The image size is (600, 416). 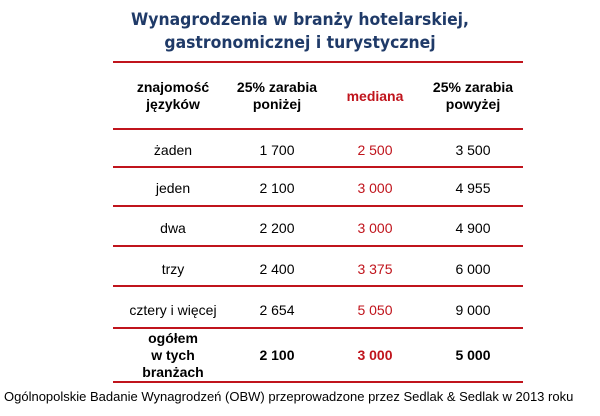 I want to click on row-label: żaden, so click(x=173, y=150).